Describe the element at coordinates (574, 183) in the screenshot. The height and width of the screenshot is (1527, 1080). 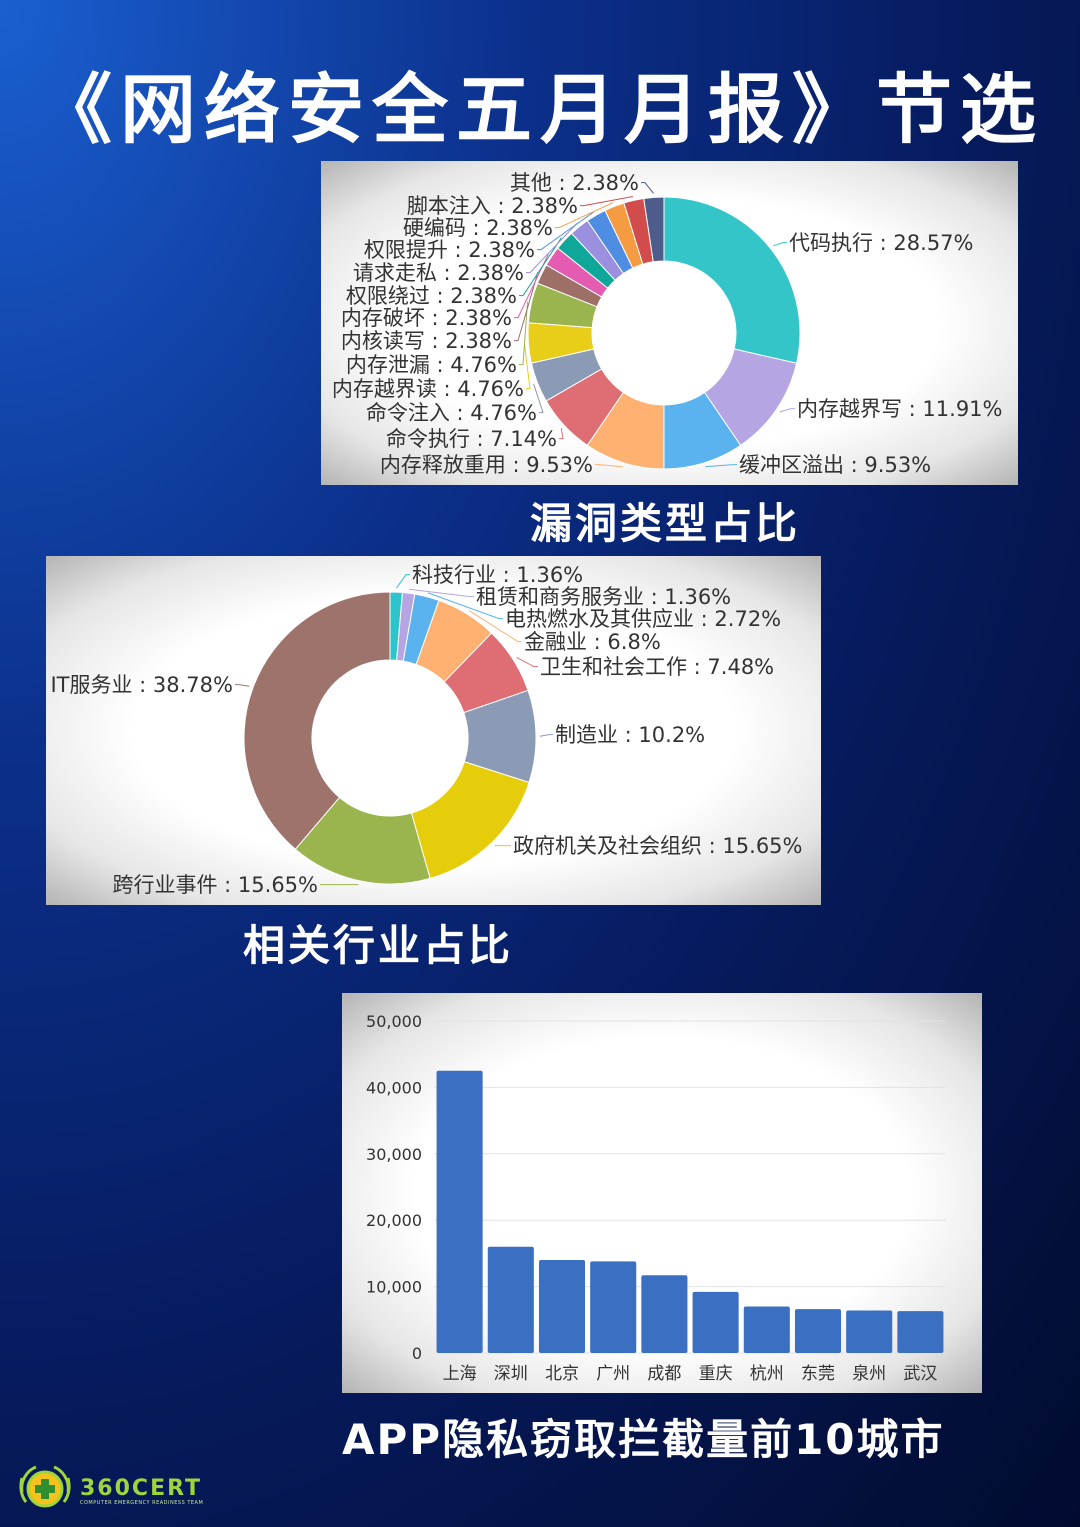
I see `vuln-label-15: 其他 : 2.38%` at that location.